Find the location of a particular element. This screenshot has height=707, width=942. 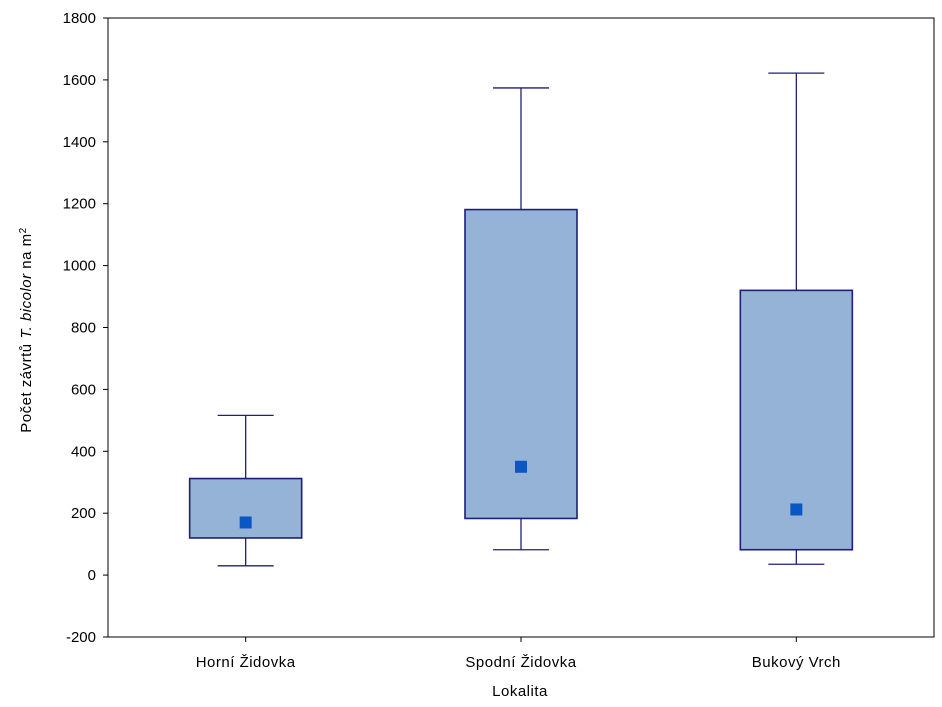

y-axis-label-prefix: Počet závrtů is located at coordinates (26, 386).